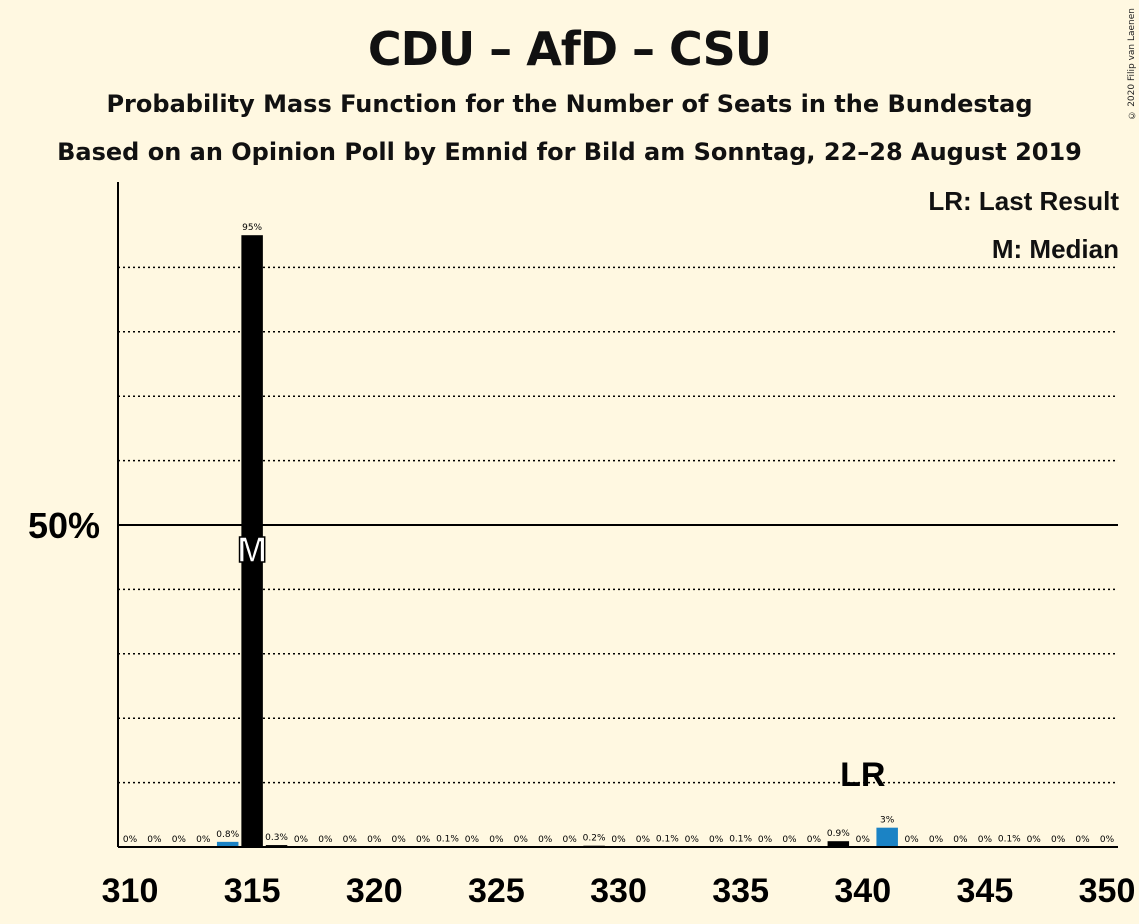 Image resolution: width=1139 pixels, height=924 pixels. Describe the element at coordinates (130, 891) in the screenshot. I see `x-tick-310: 310` at that location.